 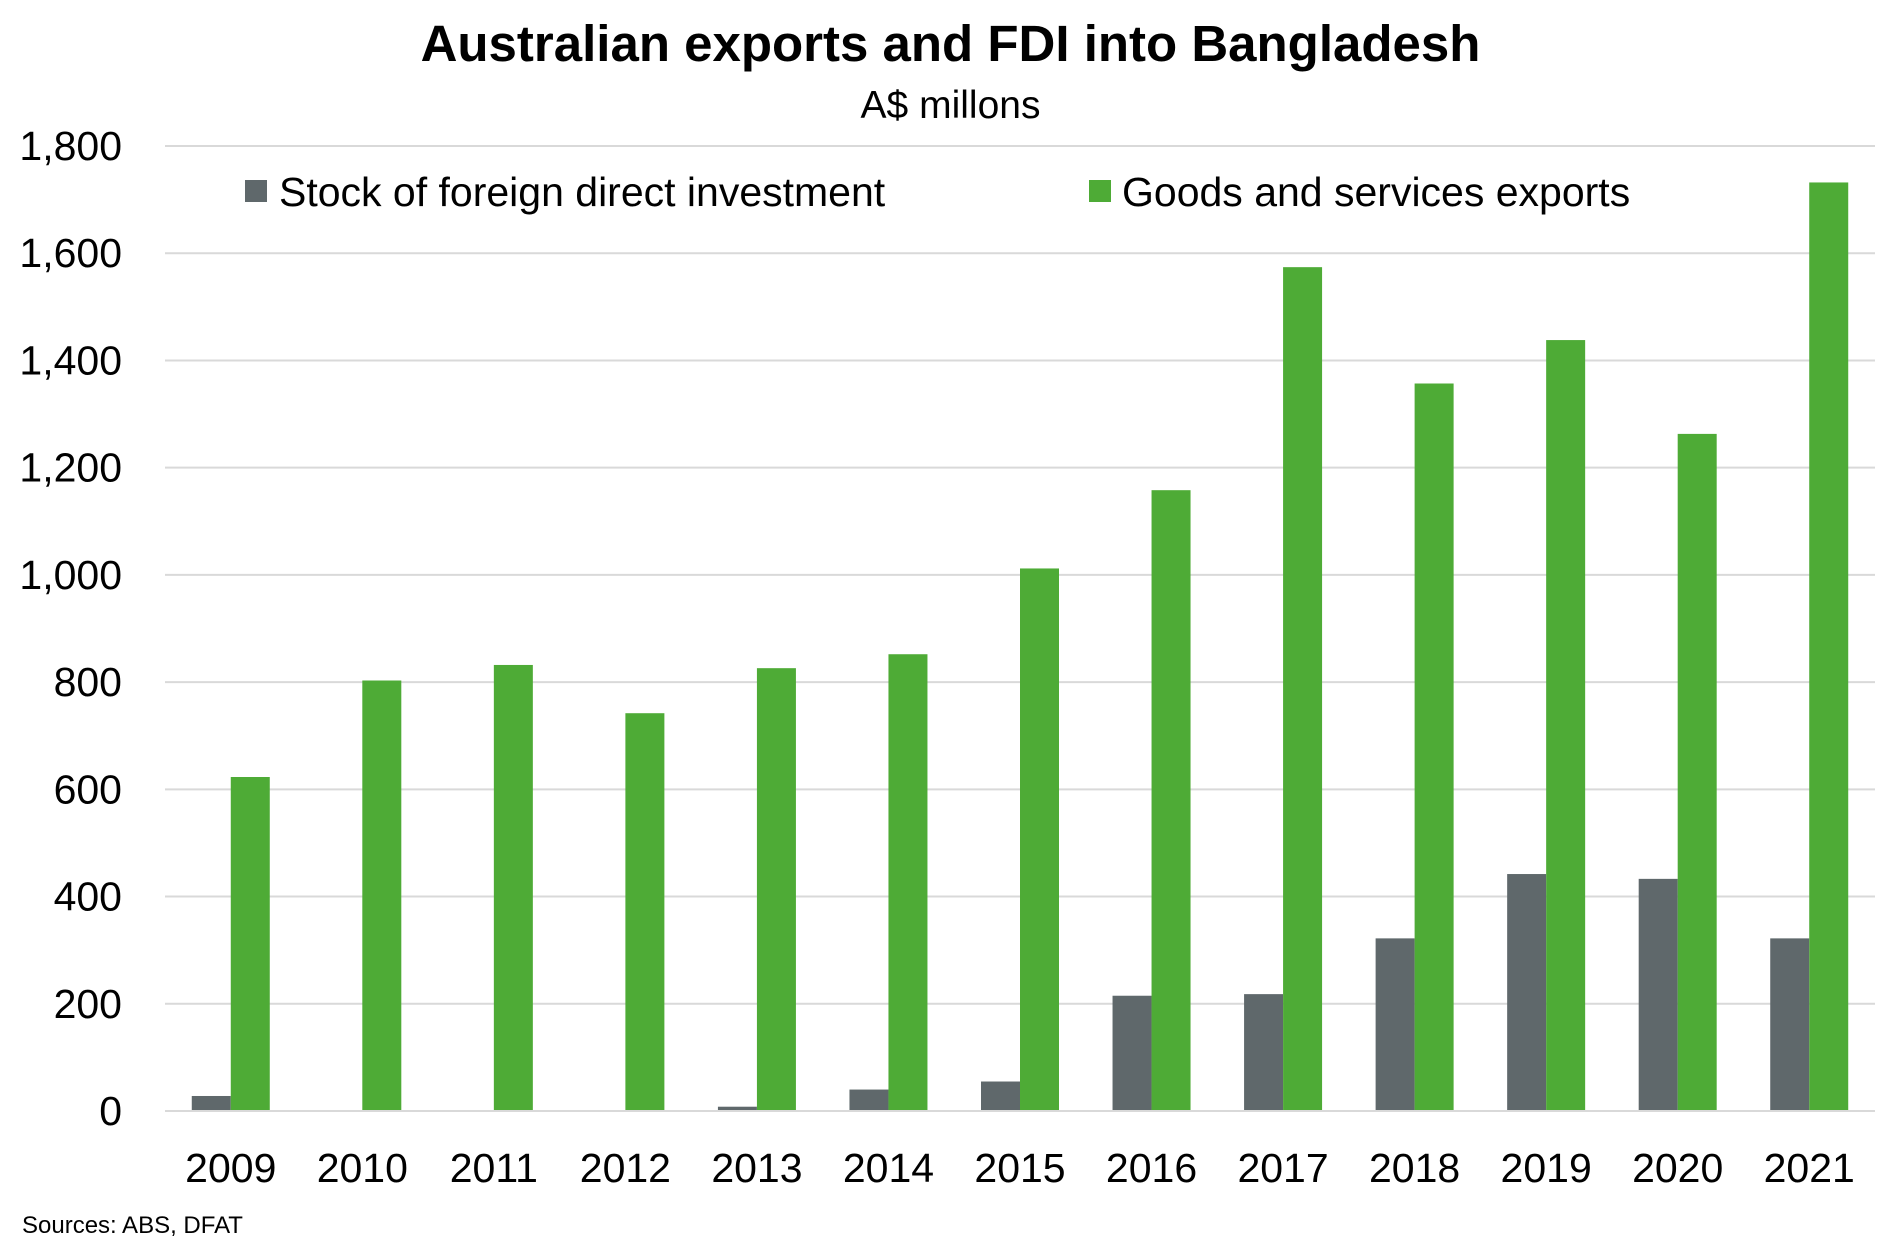 What do you see at coordinates (1395, 1024) in the screenshot?
I see `bar-fdi-2018` at bounding box center [1395, 1024].